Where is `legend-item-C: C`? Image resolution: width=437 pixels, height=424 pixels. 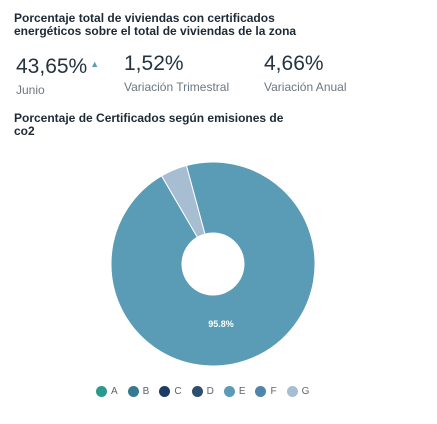
legend-item-C: C is located at coordinates (170, 391).